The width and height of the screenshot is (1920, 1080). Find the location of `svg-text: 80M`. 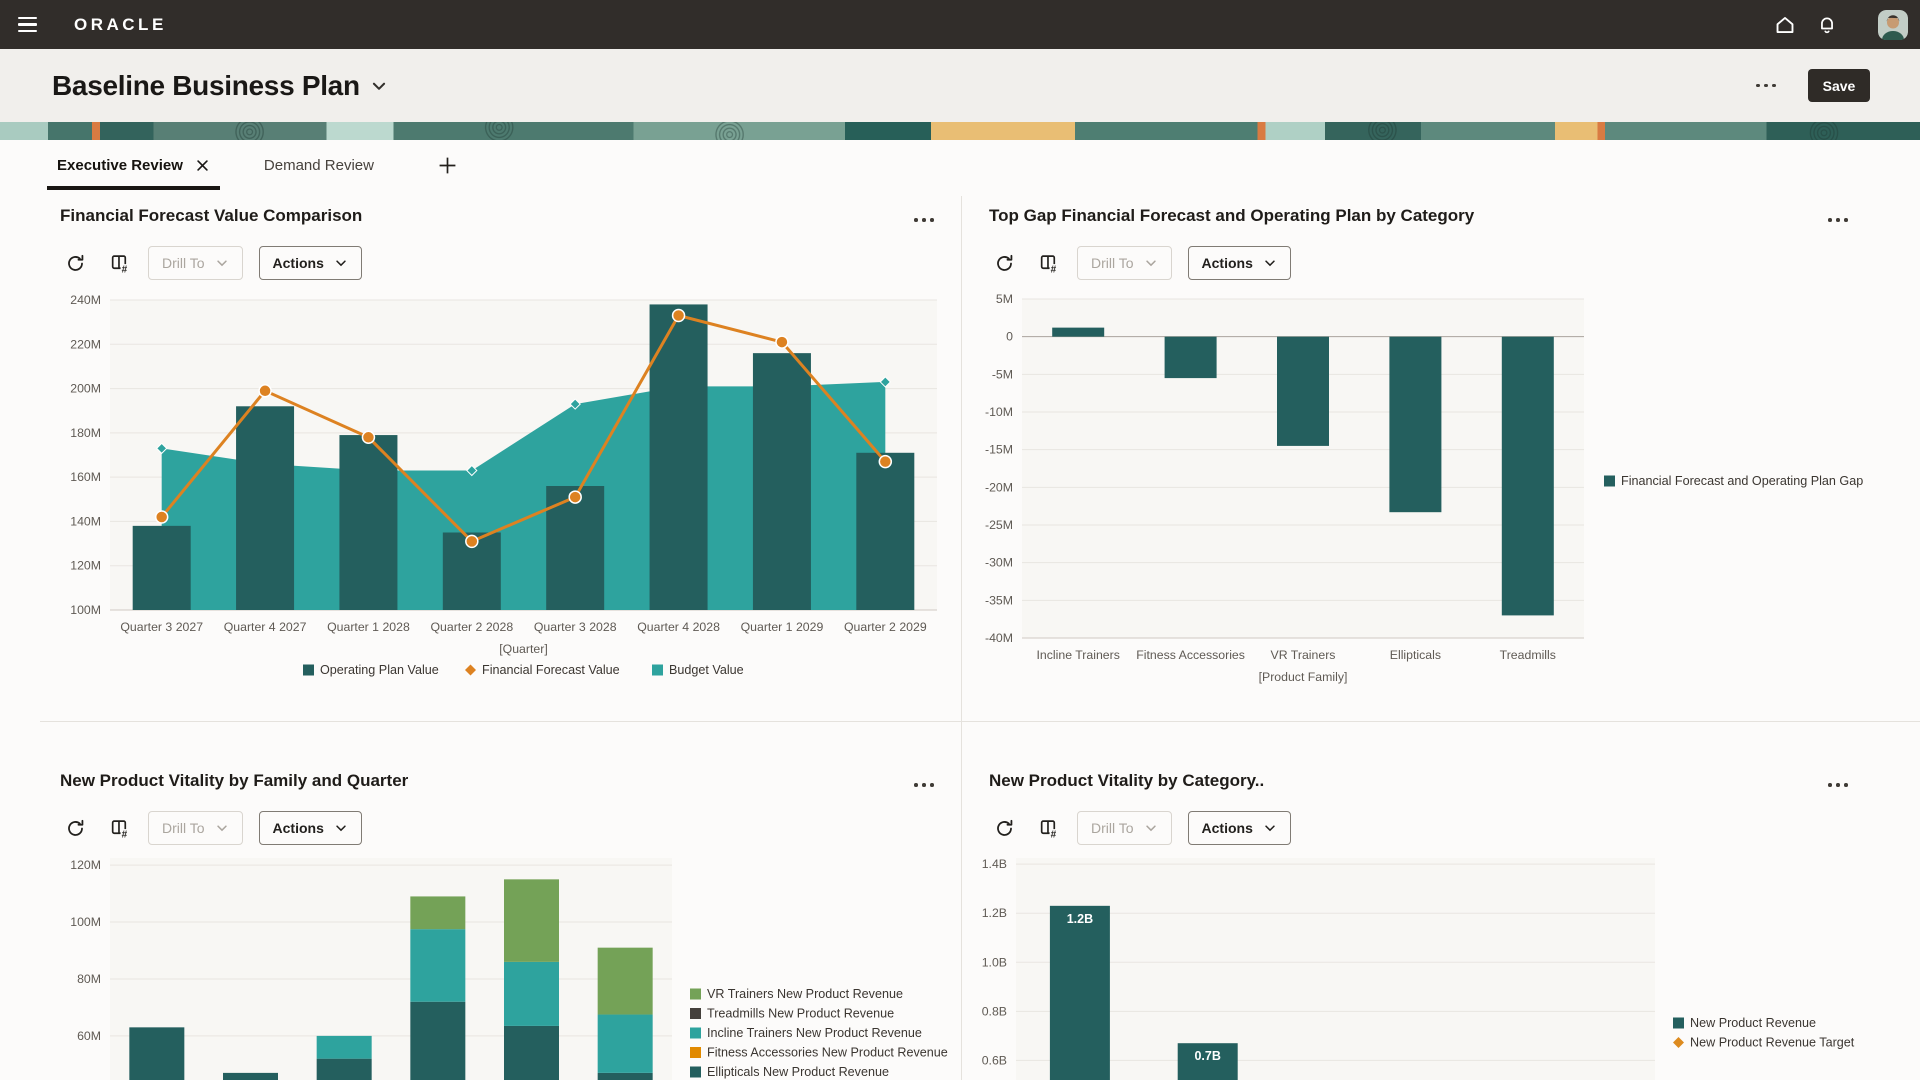

svg-text: 80M is located at coordinates (89, 979).